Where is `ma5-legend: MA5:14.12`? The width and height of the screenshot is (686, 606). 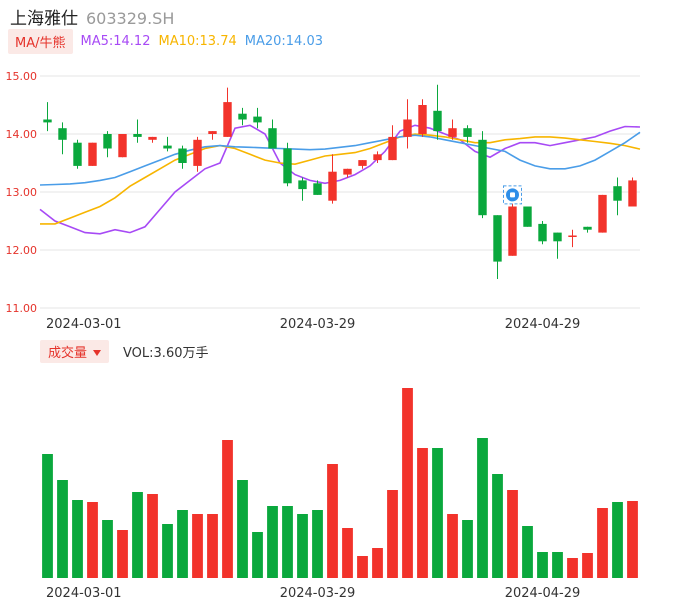 ma5-legend: MA5:14.12 is located at coordinates (115, 41).